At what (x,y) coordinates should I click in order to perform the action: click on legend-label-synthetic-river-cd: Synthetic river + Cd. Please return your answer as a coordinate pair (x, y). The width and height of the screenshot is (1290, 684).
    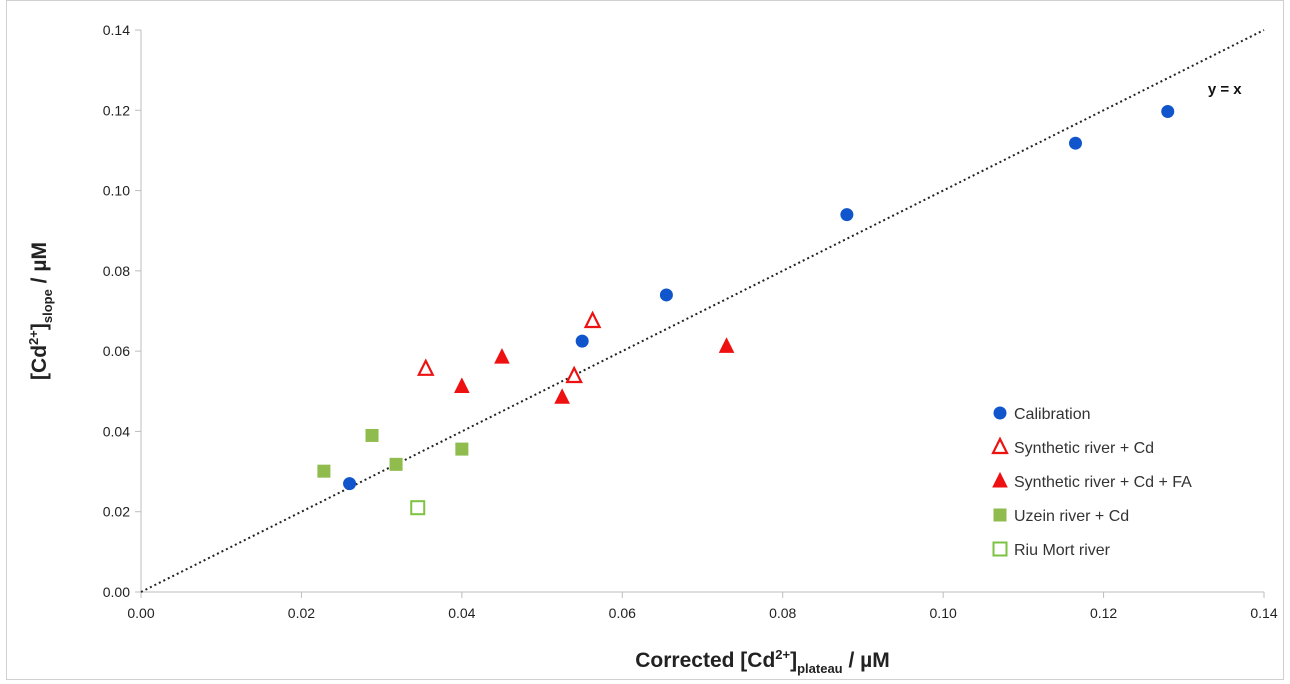
    Looking at the image, I should click on (1084, 448).